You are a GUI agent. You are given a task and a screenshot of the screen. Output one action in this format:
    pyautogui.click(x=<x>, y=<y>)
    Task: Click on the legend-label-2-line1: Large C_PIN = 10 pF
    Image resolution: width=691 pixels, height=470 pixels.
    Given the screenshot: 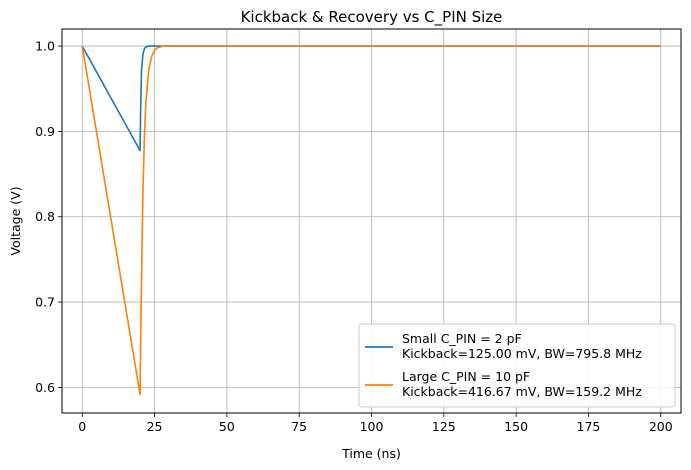 What is the action you would take?
    pyautogui.click(x=466, y=376)
    